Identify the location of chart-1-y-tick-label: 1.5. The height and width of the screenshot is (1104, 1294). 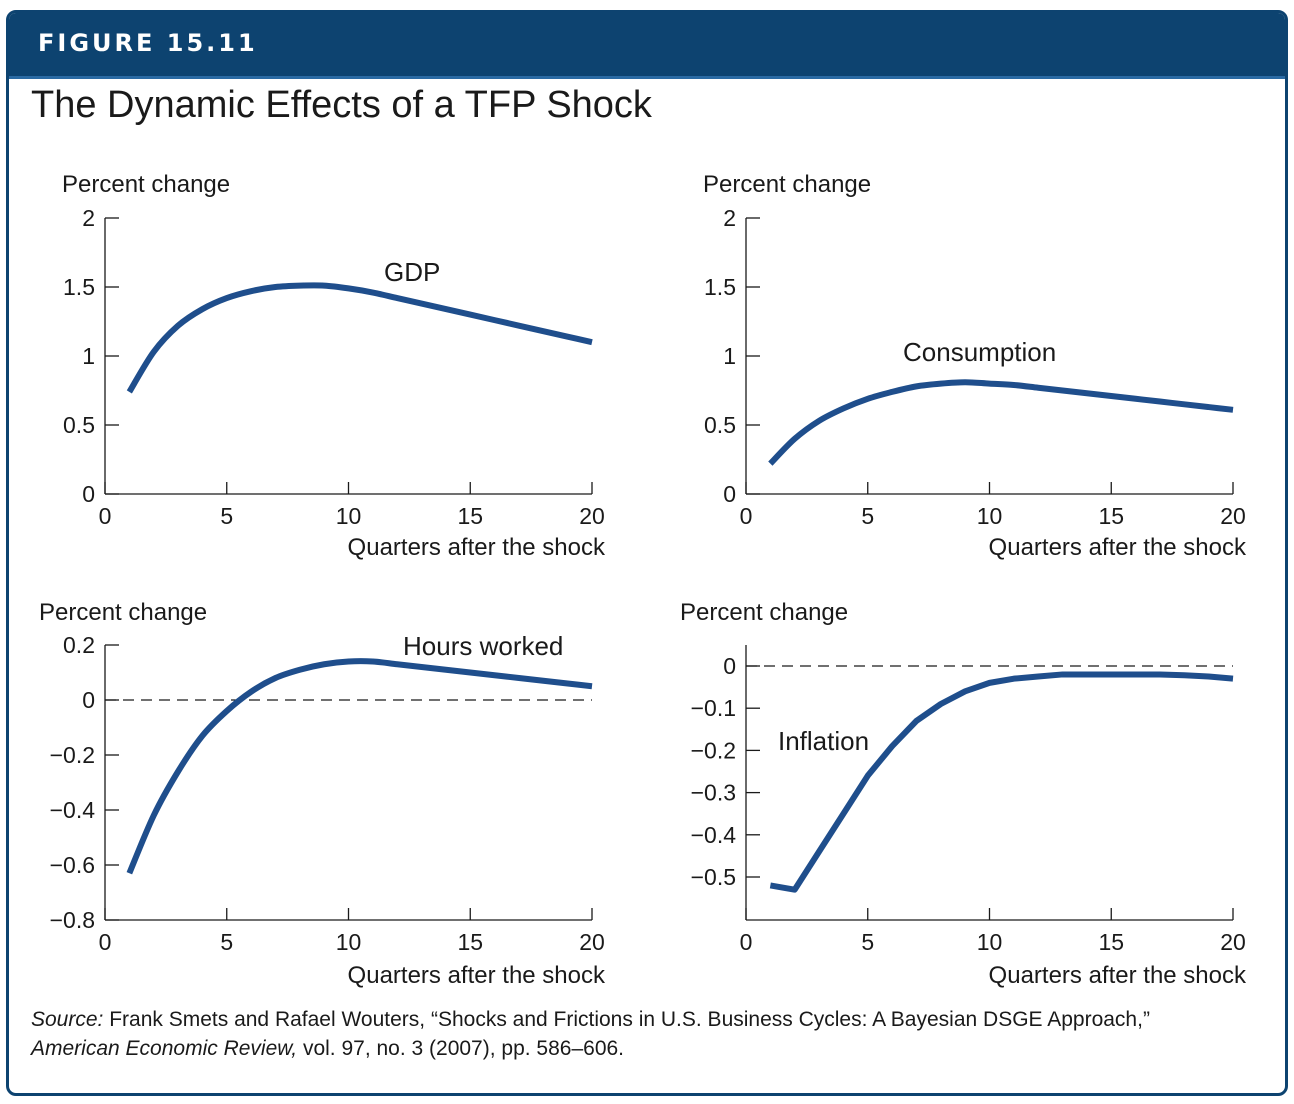
(79, 287).